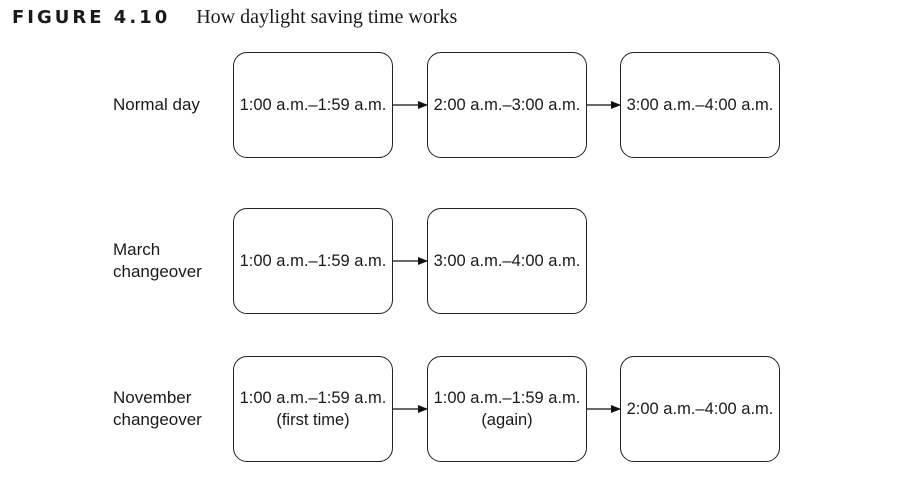  Describe the element at coordinates (507, 409) in the screenshot. I see `time-box: 1:00 a.m.–1:59 a.m. (again)` at that location.